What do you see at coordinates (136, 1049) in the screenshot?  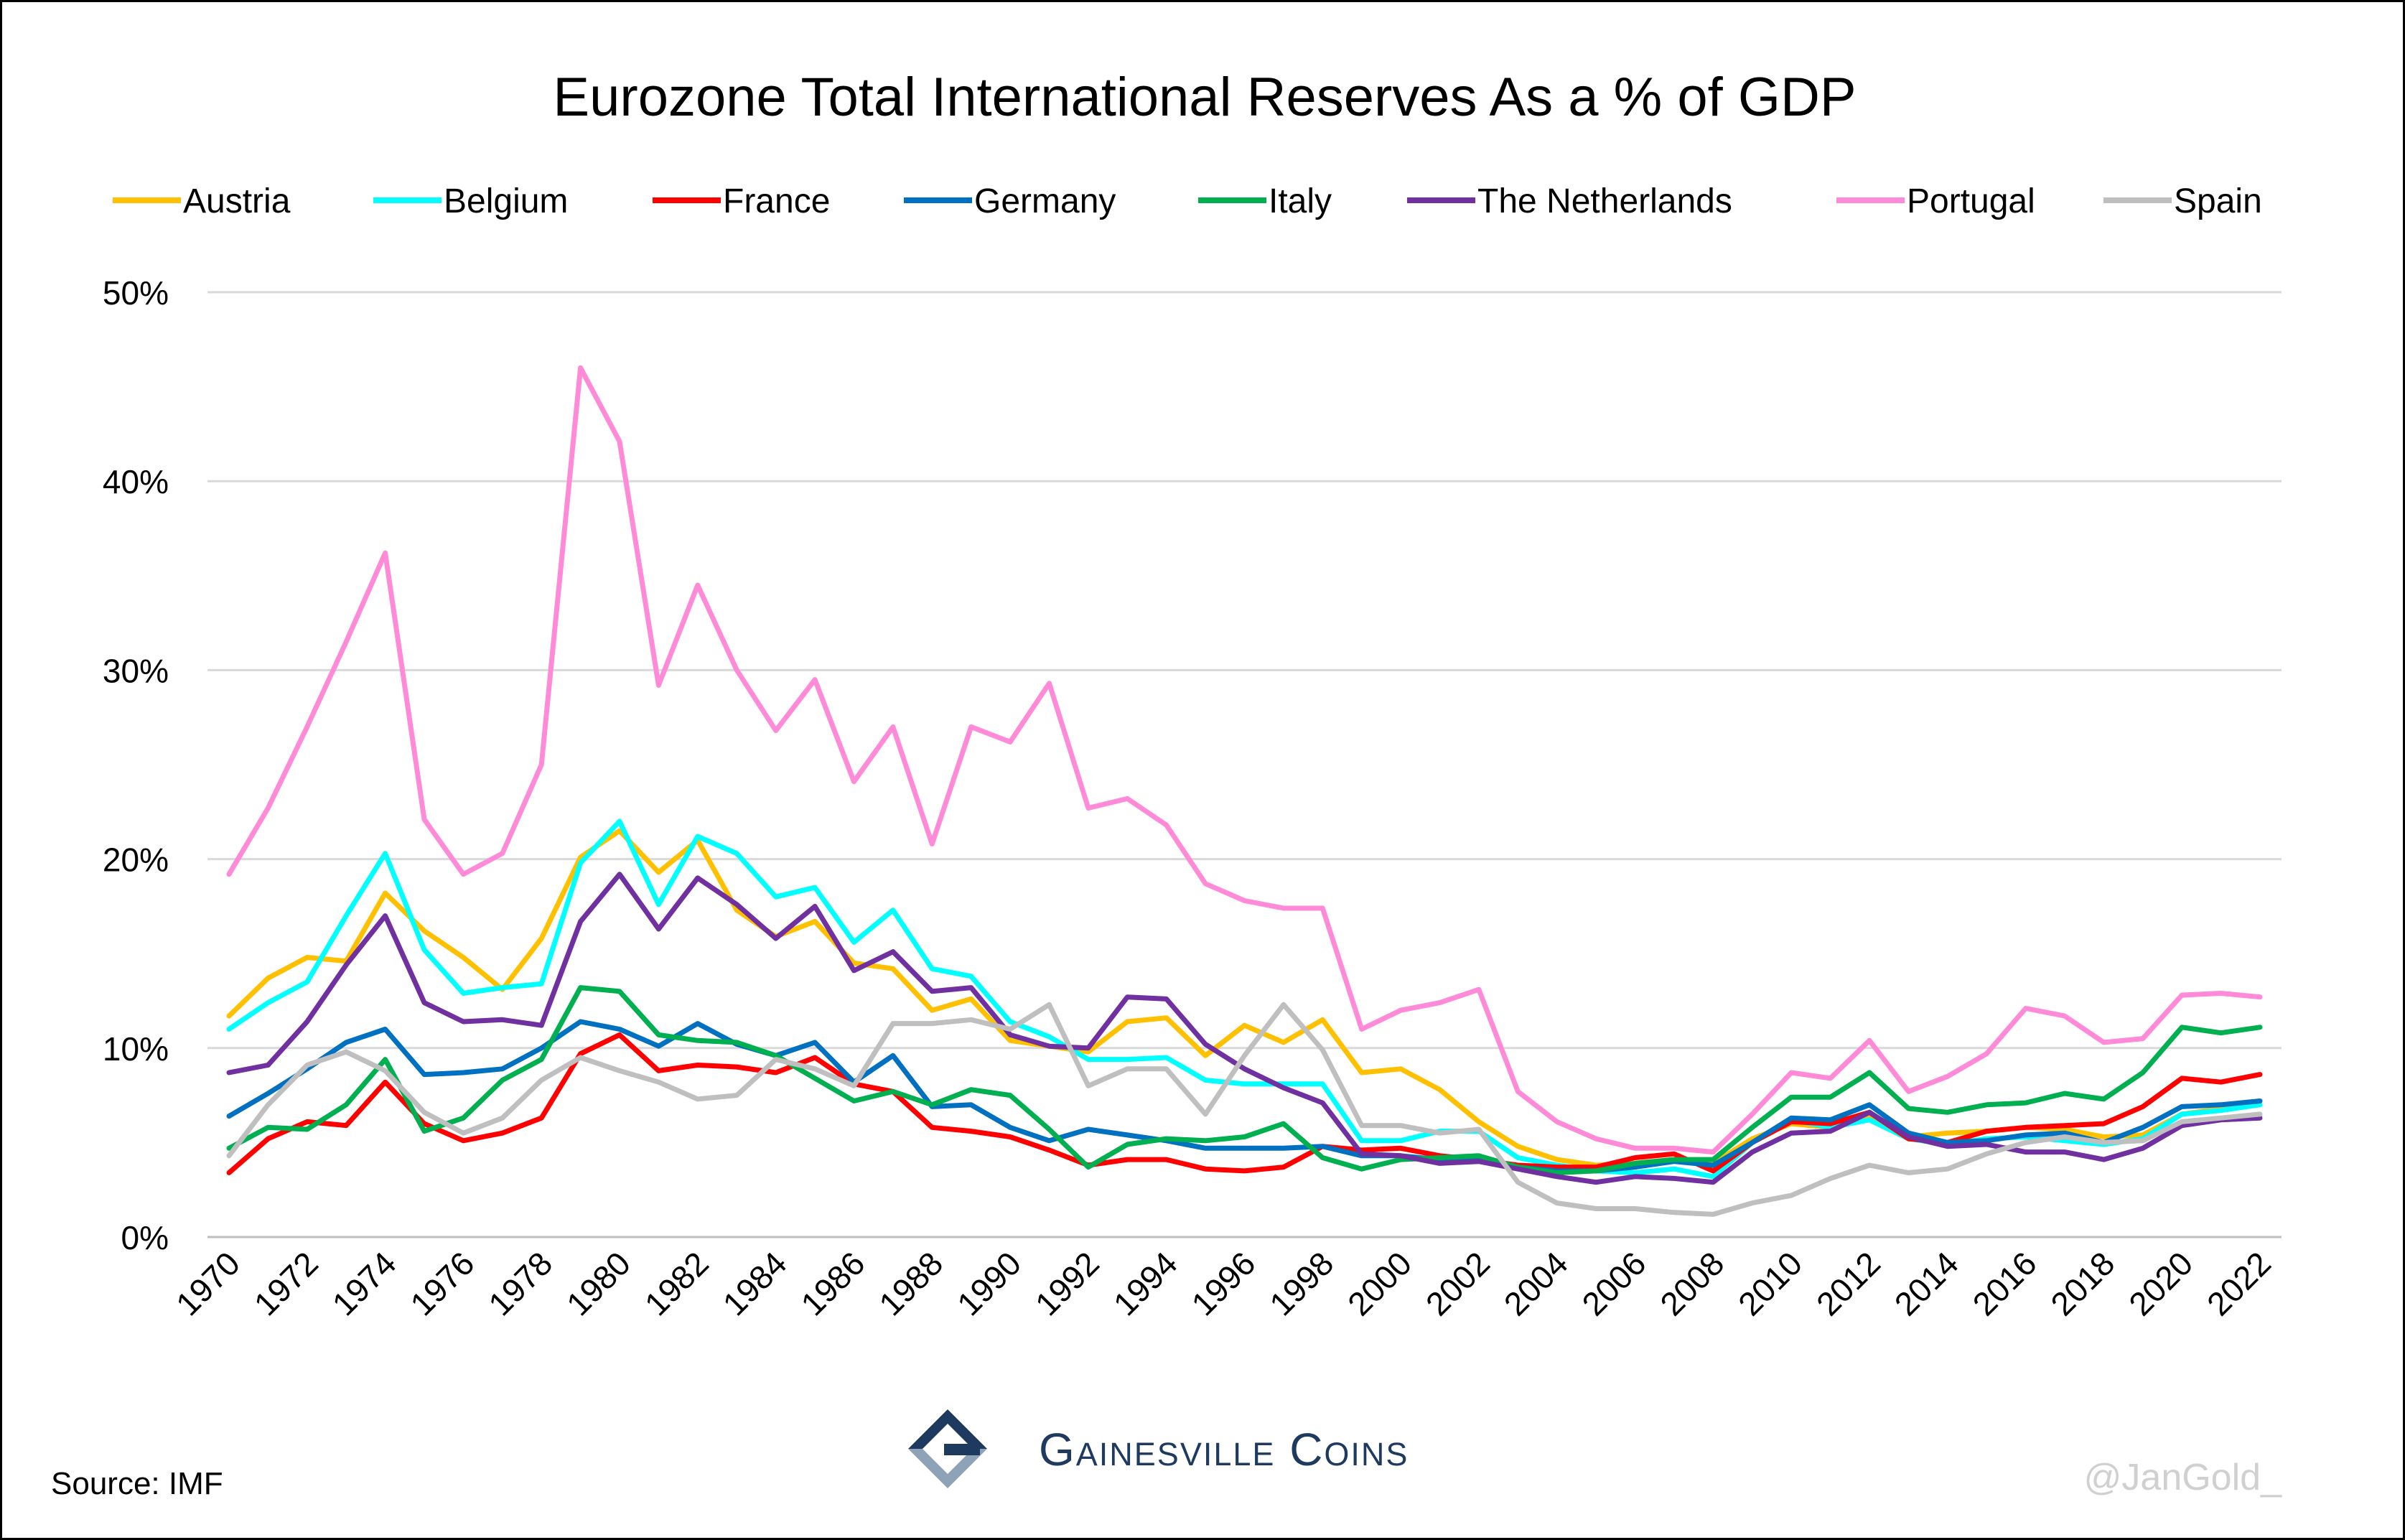 I see `y-tick-label: 10%` at bounding box center [136, 1049].